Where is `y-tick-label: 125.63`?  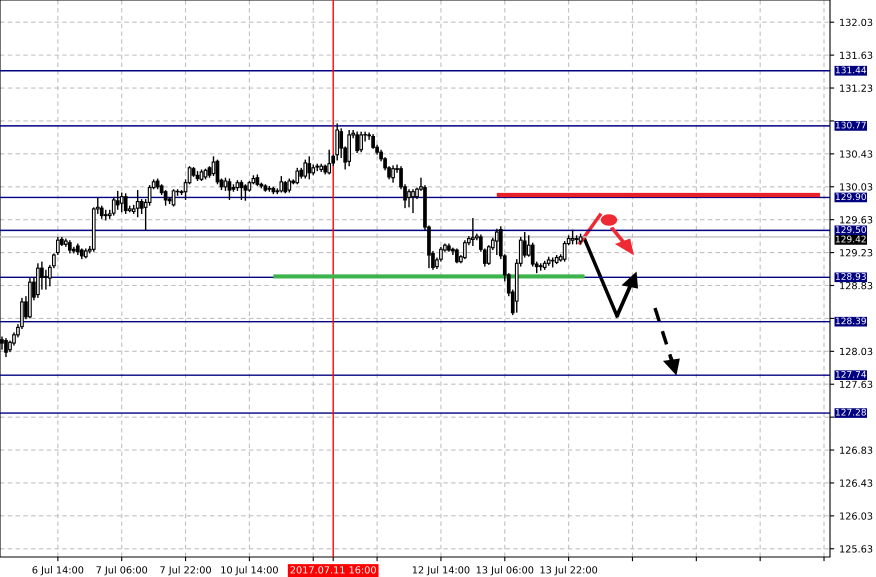
y-tick-label: 125.63 is located at coordinates (856, 549).